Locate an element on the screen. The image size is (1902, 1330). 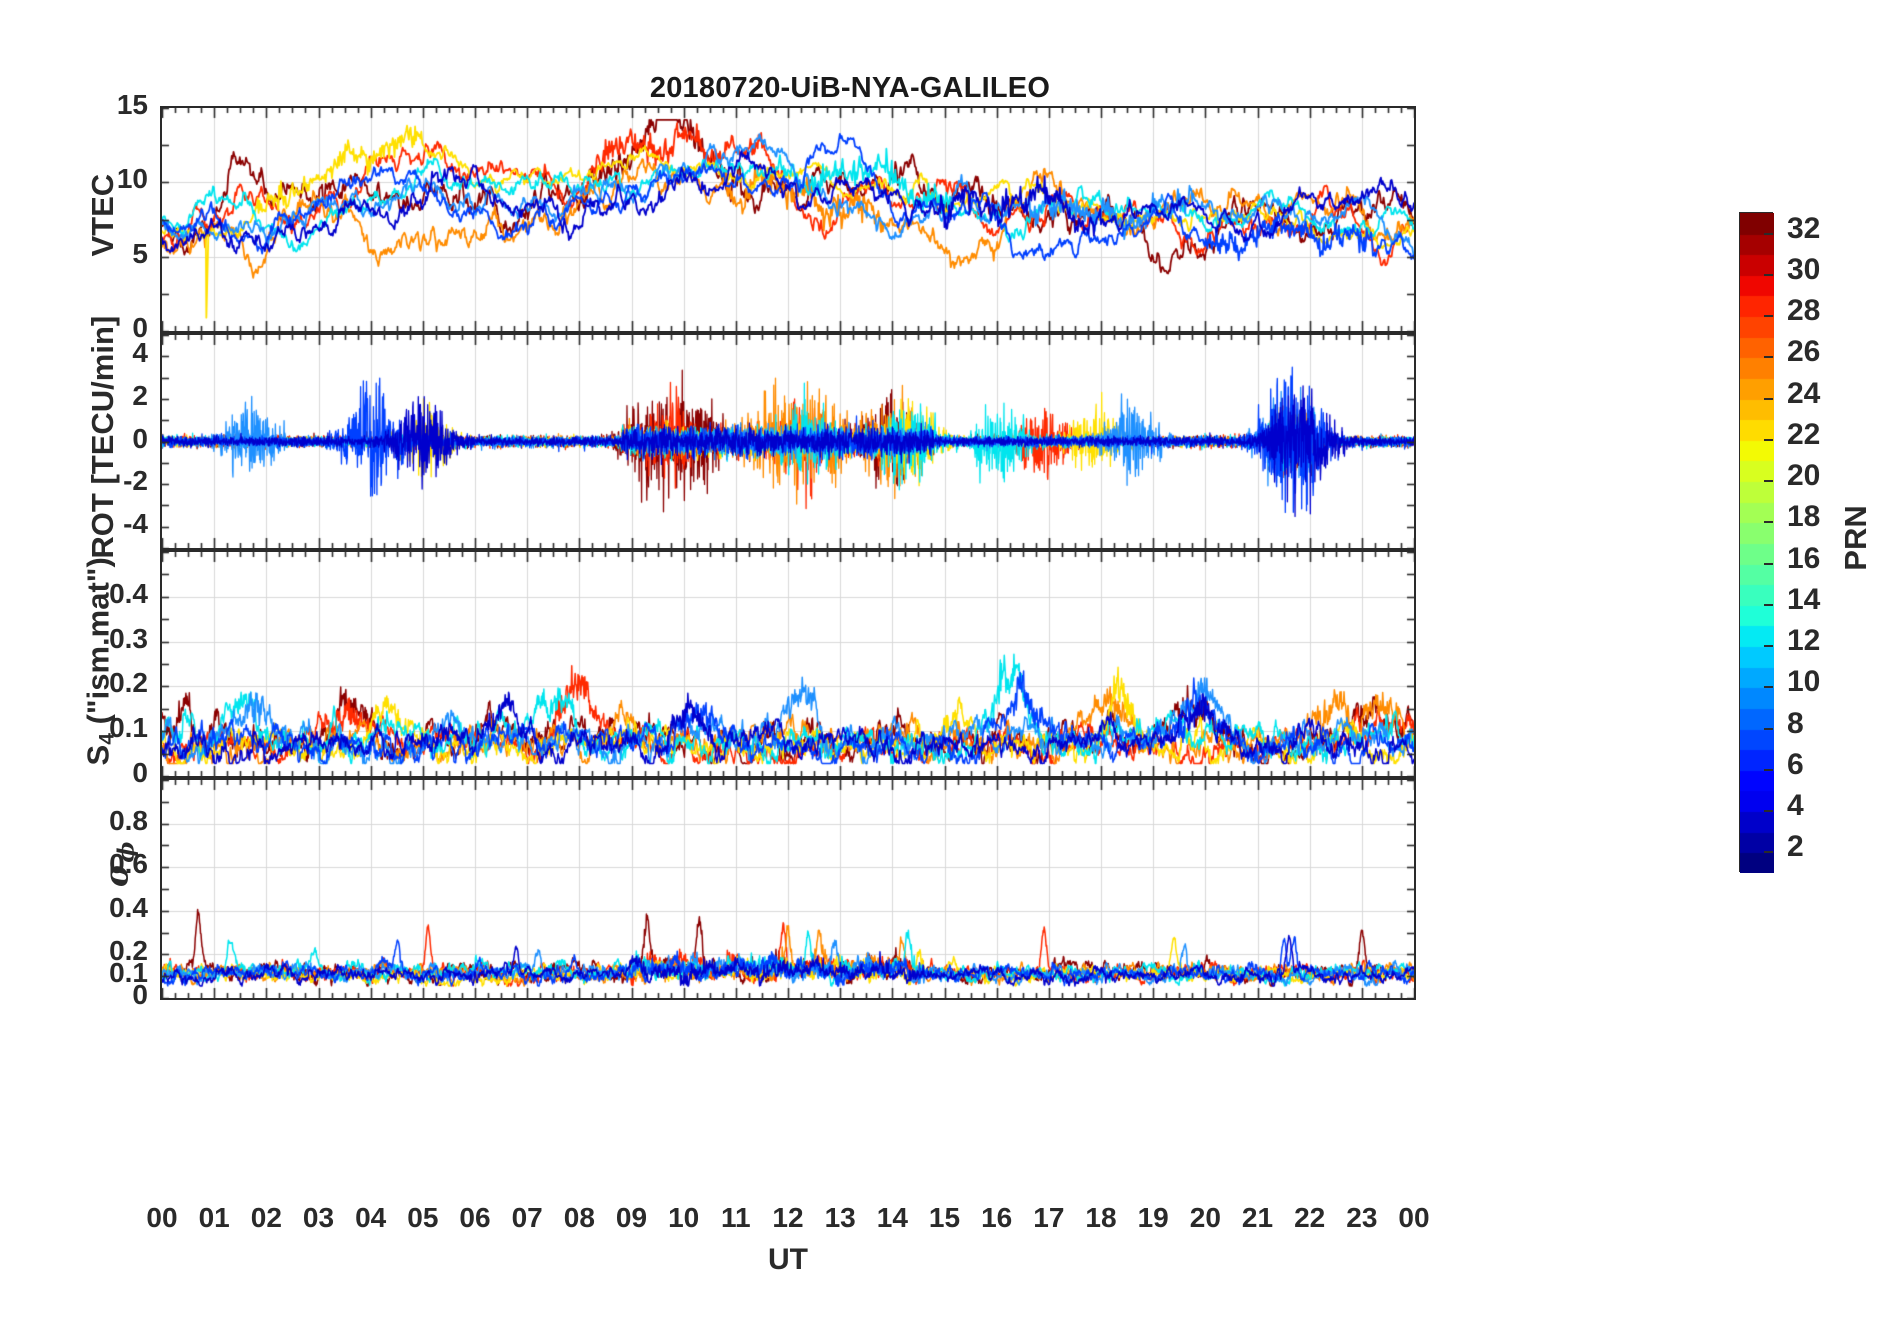
colorbar-tick-label: 26 is located at coordinates (1804, 352).